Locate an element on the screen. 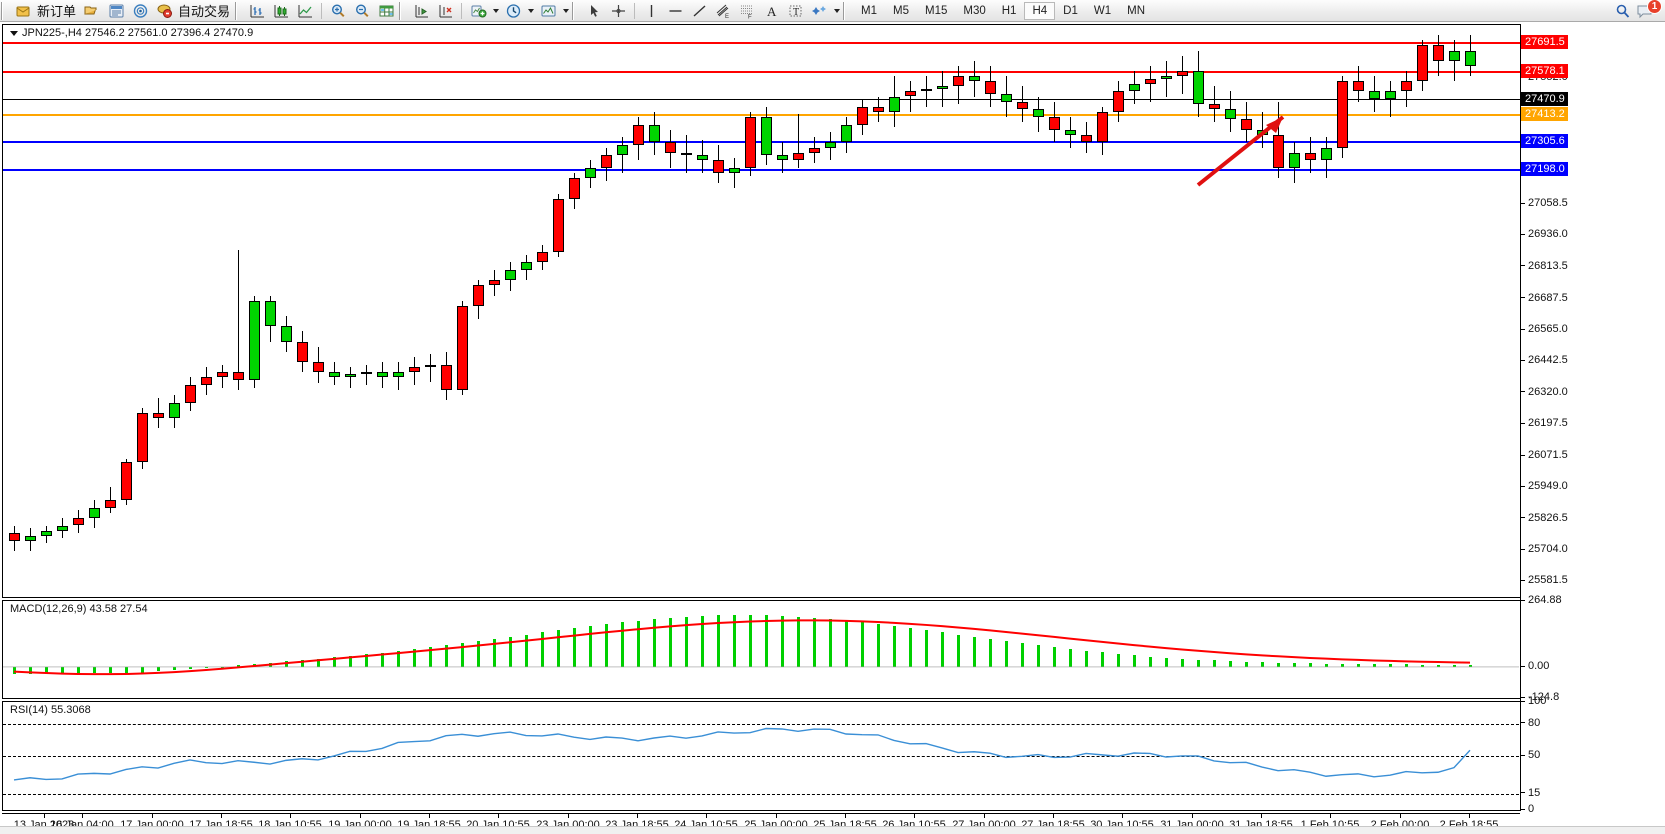 This screenshot has height=834, width=1665. vertical-line-icon is located at coordinates (651, 11).